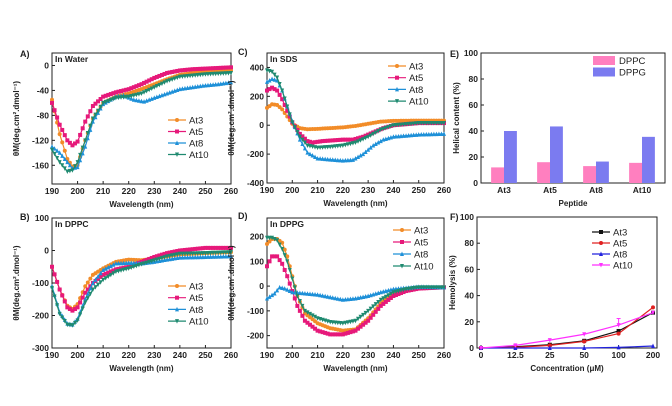  I want to click on x-tick-label: 240, so click(180, 191).